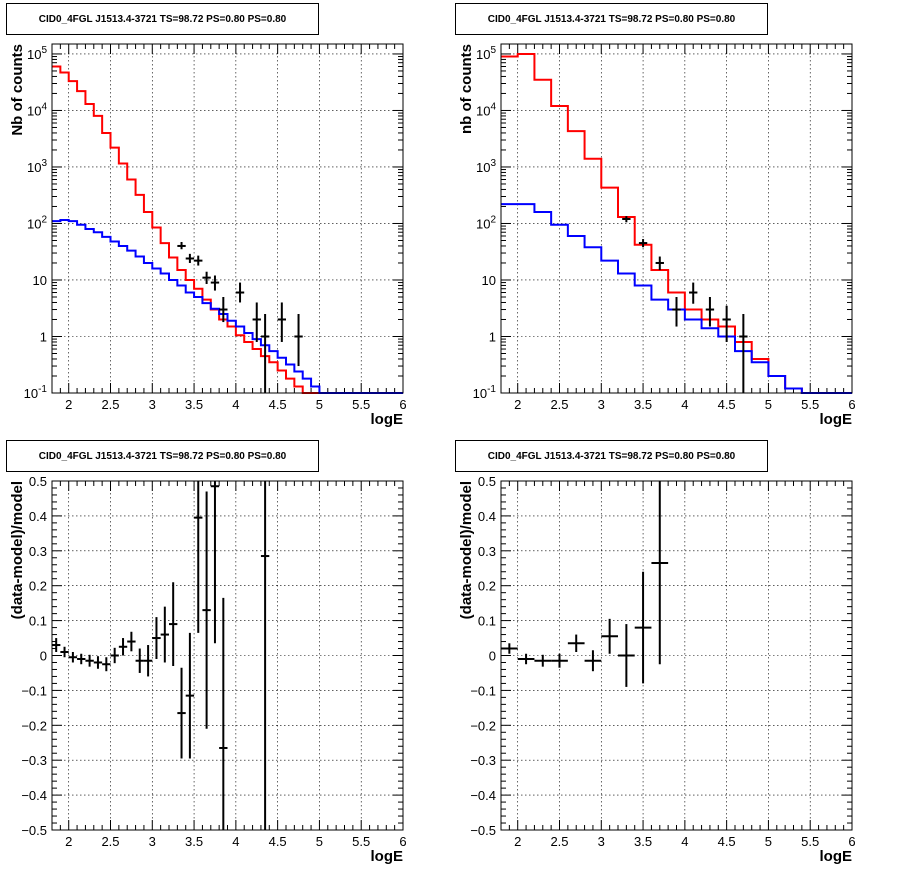 The width and height of the screenshot is (898, 875). Describe the element at coordinates (34, 830) in the screenshot. I see `y-tick-label: −0.5` at that location.